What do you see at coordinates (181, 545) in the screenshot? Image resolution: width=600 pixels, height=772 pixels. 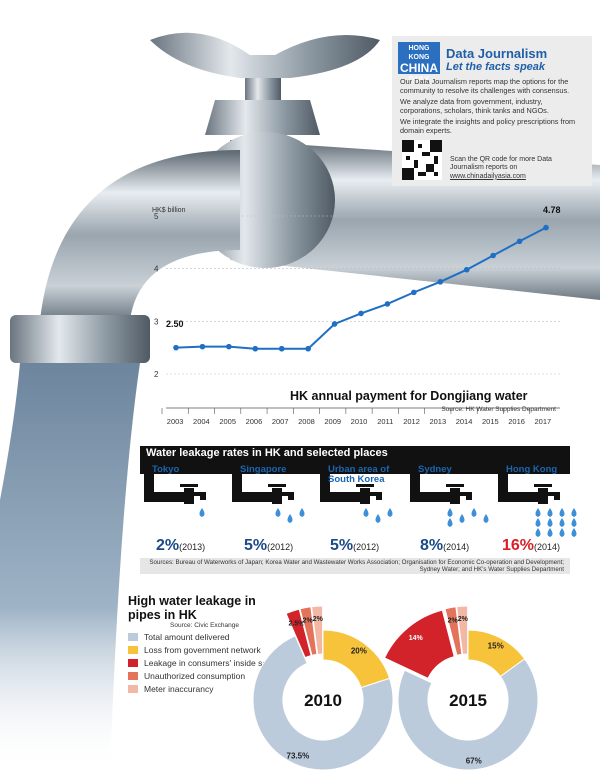 I see `rate-tokyo: 2%(2013)` at bounding box center [181, 545].